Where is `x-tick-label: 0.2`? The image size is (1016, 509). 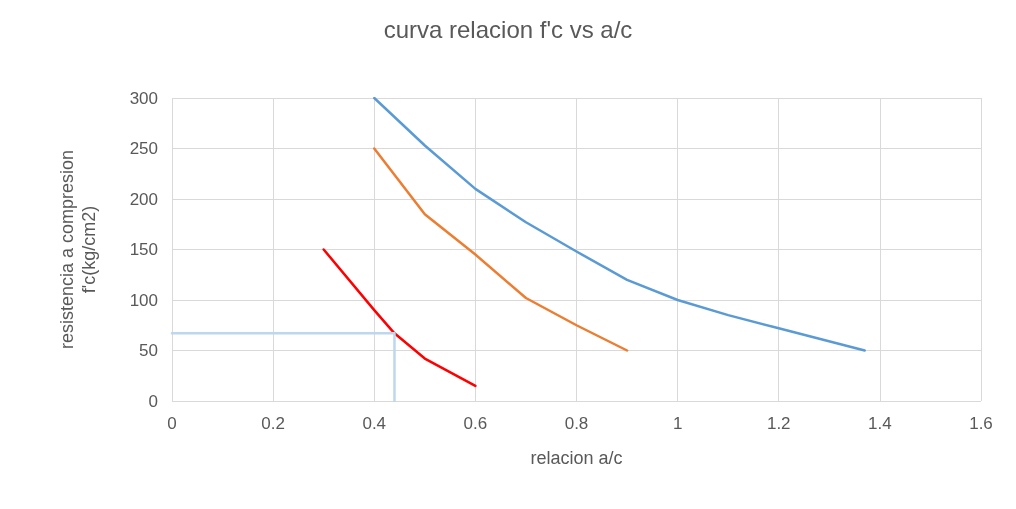
x-tick-label: 0.2 is located at coordinates (273, 423).